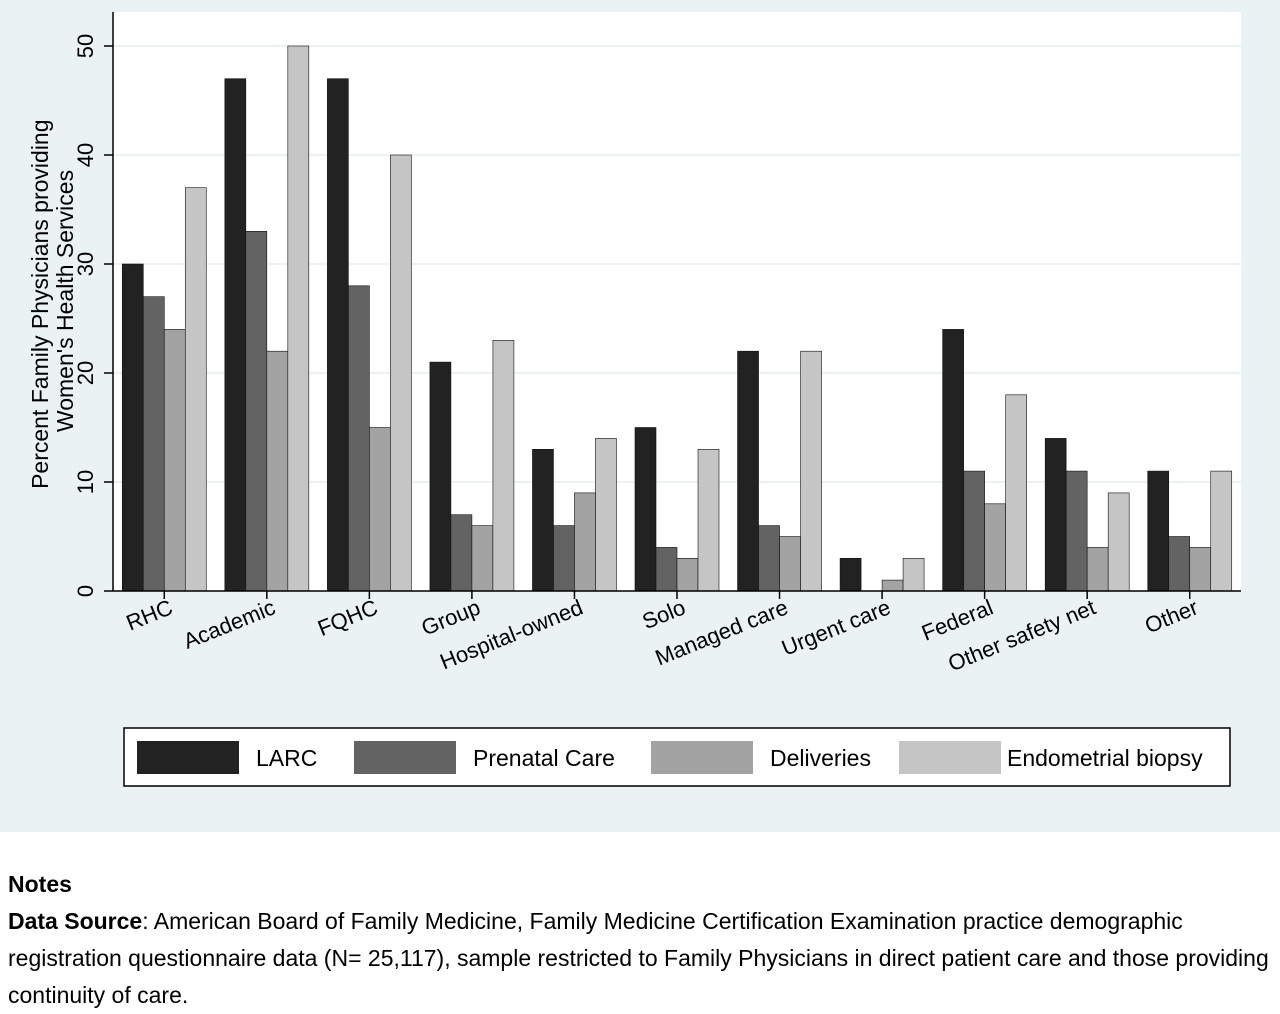 This screenshot has height=1014, width=1280. Describe the element at coordinates (664, 614) in the screenshot. I see `x-tick-label: Solo` at that location.